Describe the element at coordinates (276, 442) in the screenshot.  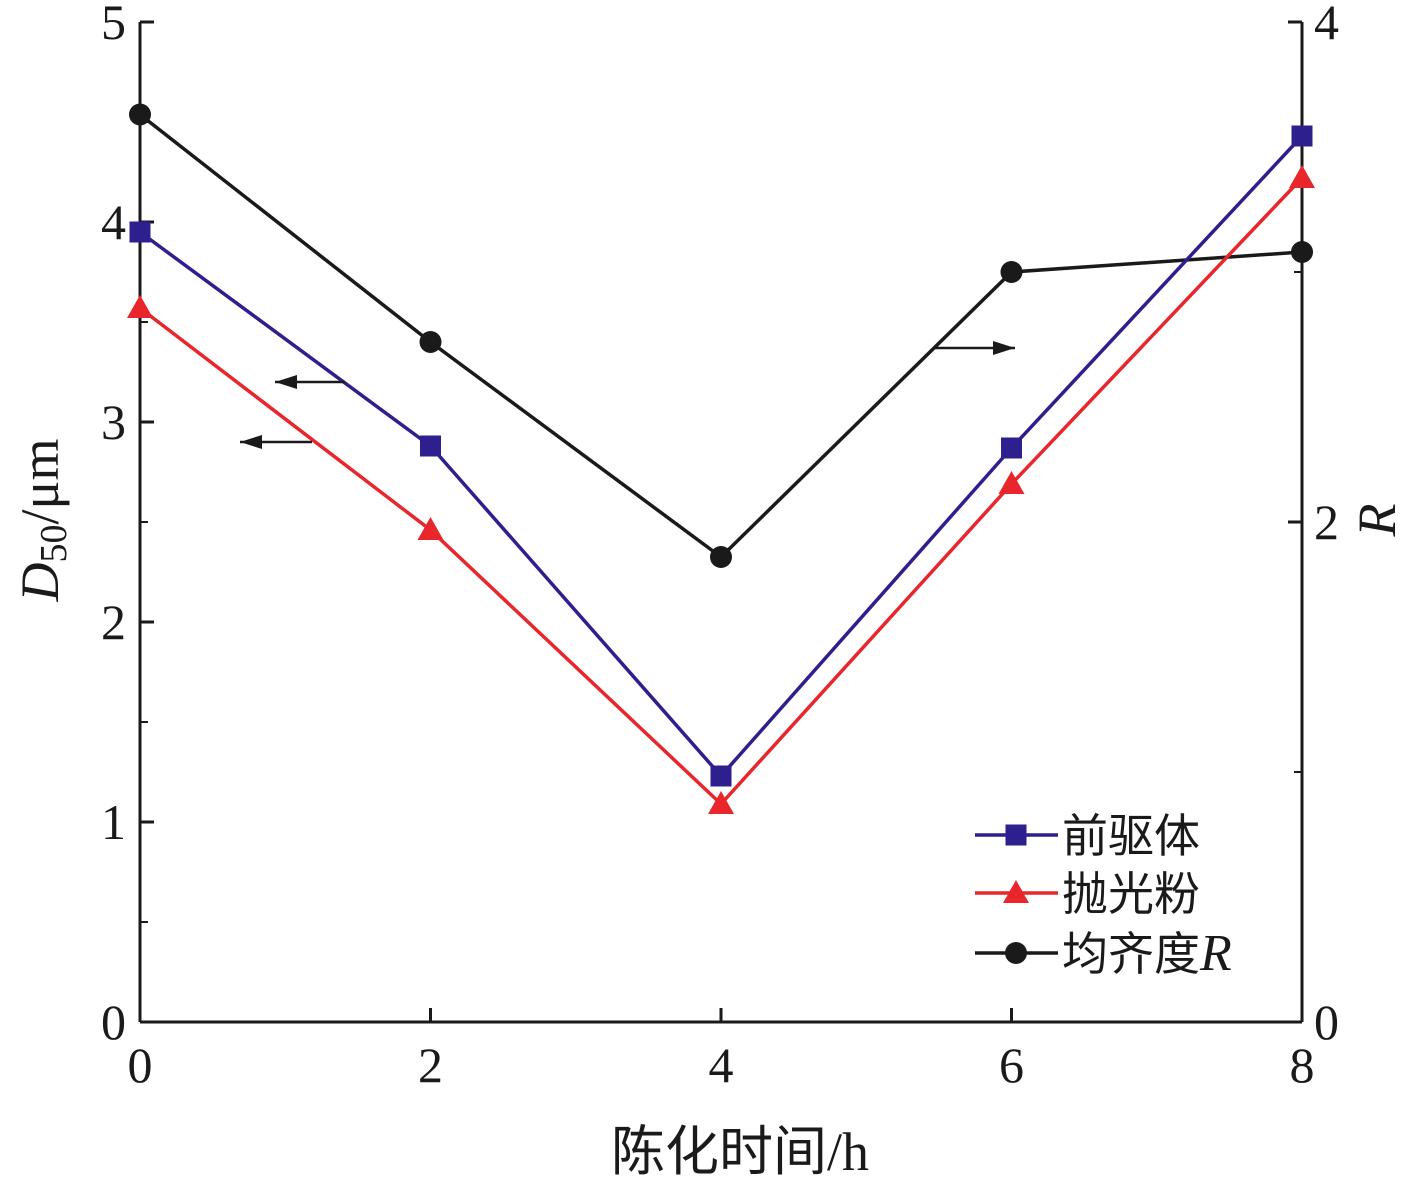
I see `arrow-polishing` at that location.